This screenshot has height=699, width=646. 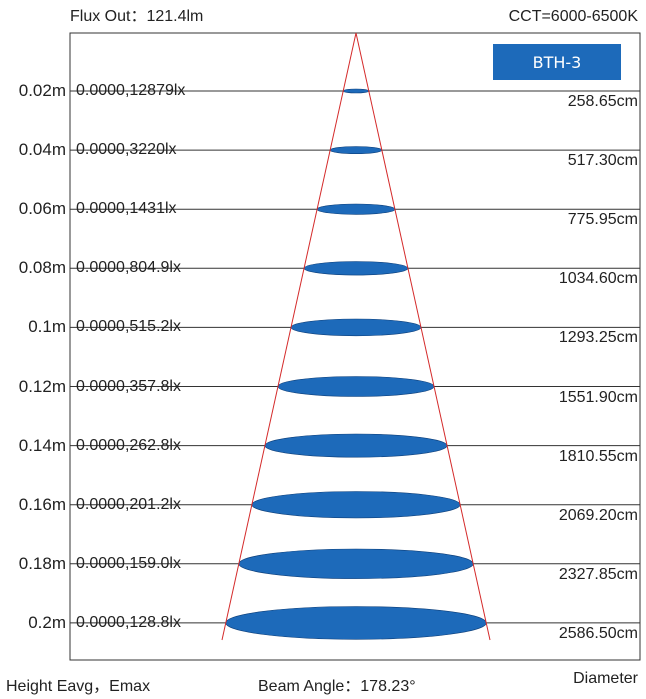 What do you see at coordinates (42, 268) in the screenshot?
I see `height-value: 0.08m` at bounding box center [42, 268].